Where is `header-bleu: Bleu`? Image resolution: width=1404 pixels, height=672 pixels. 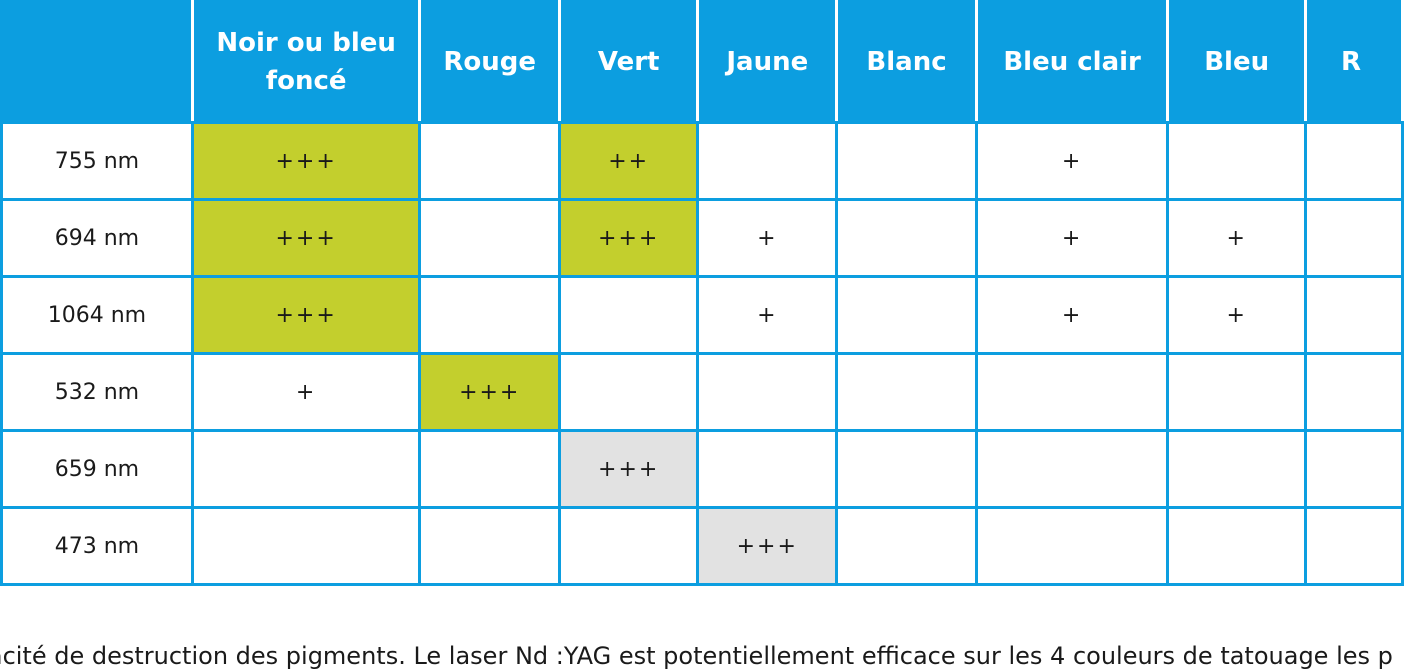
header-bleu: Bleu is located at coordinates (1236, 62).